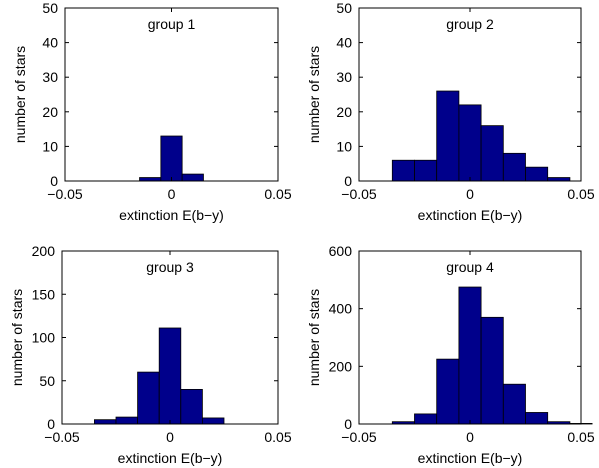 The width and height of the screenshot is (599, 468). What do you see at coordinates (470, 267) in the screenshot?
I see `panel-title: group 4` at bounding box center [470, 267].